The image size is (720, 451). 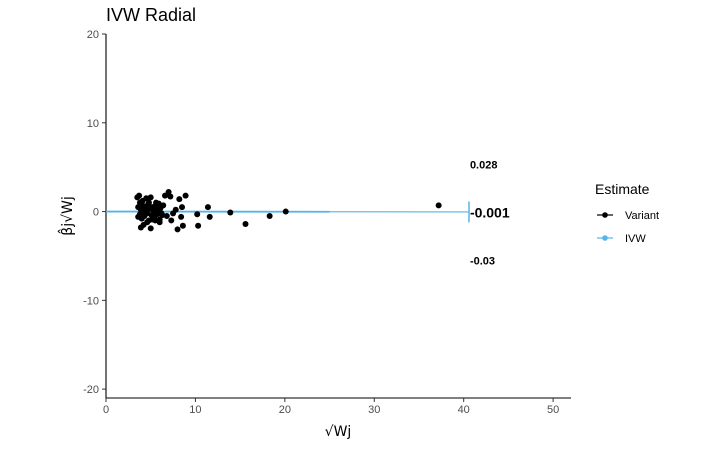 I want to click on x-tick-label: 50, so click(x=553, y=410).